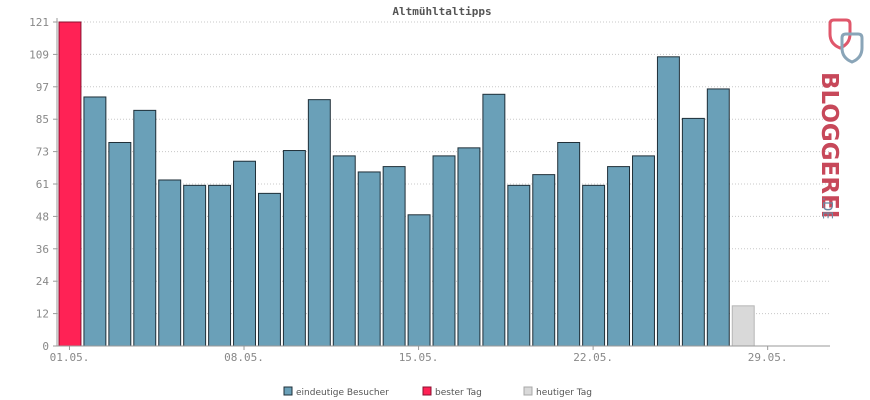 The width and height of the screenshot is (870, 400). I want to click on y-tick-label: 109, so click(39, 54).